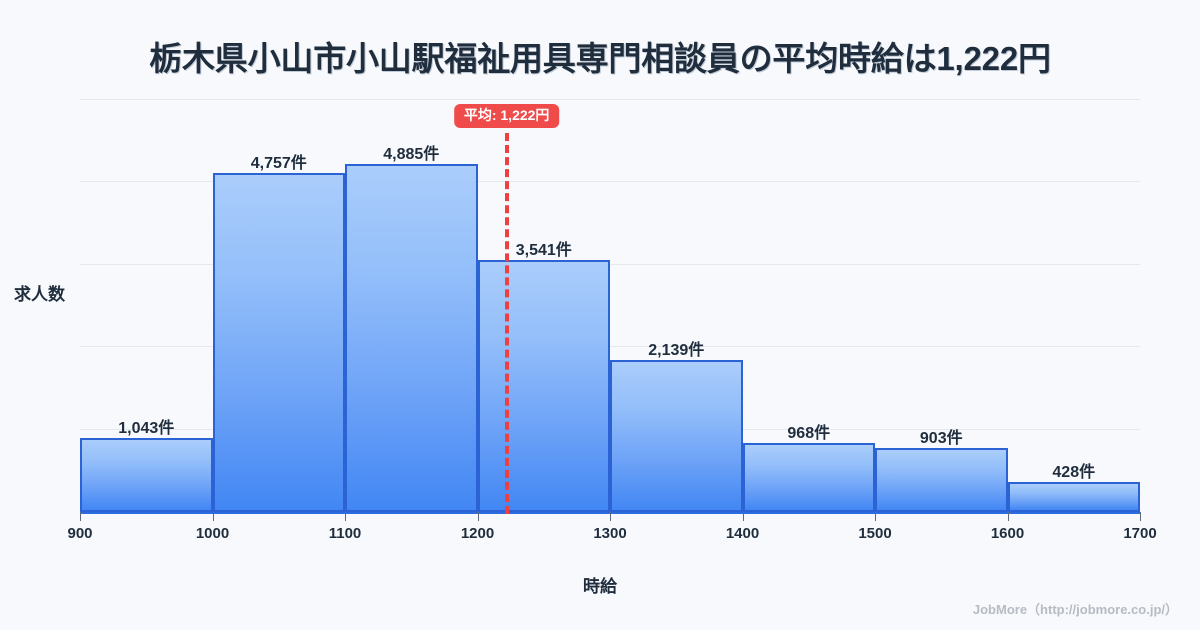  I want to click on x-axis-tick-label: 1600, so click(1007, 533).